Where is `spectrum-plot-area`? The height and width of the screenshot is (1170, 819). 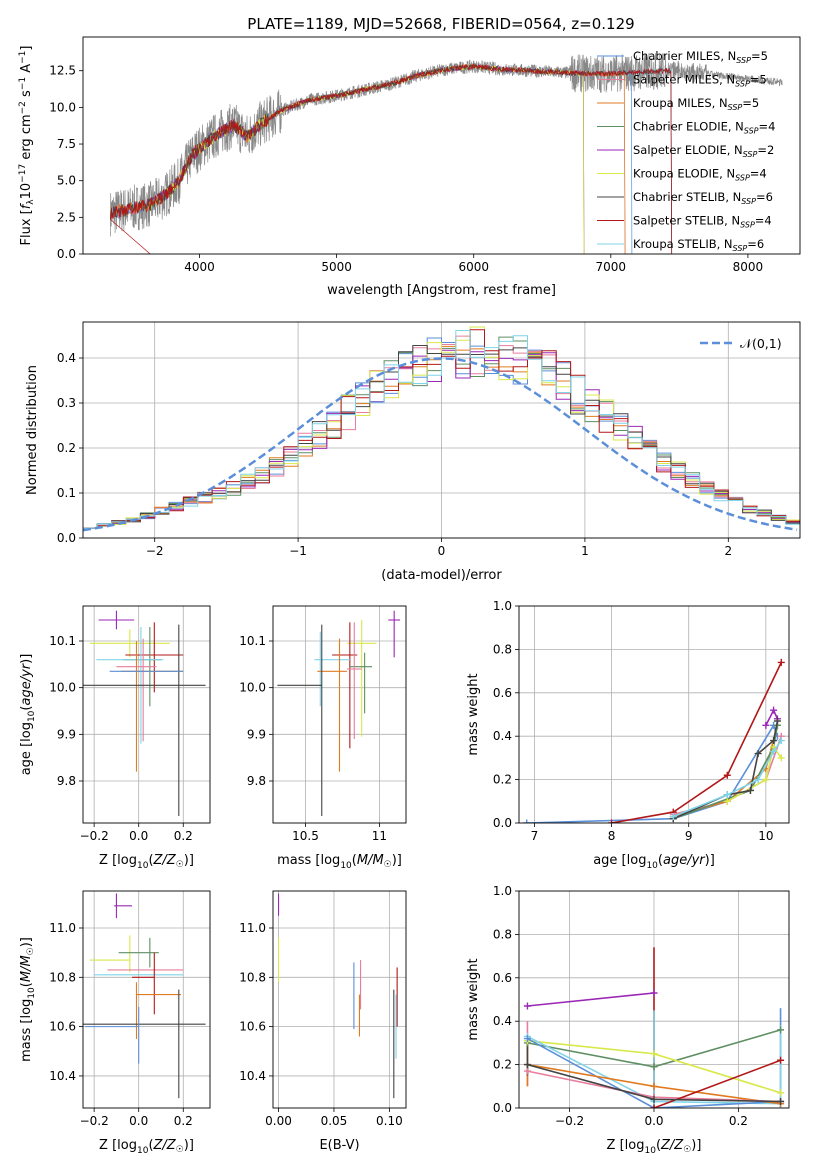
spectrum-plot-area is located at coordinates (446, 153).